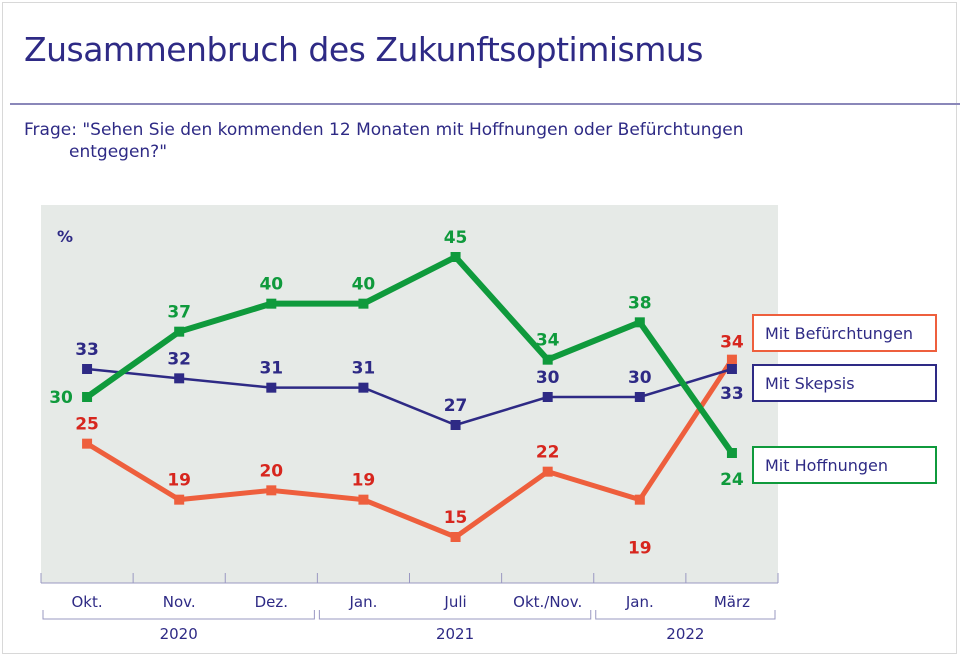 This screenshot has height=654, width=960. What do you see at coordinates (456, 518) in the screenshot?
I see `data-label-befuerchtungen: 15` at bounding box center [456, 518].